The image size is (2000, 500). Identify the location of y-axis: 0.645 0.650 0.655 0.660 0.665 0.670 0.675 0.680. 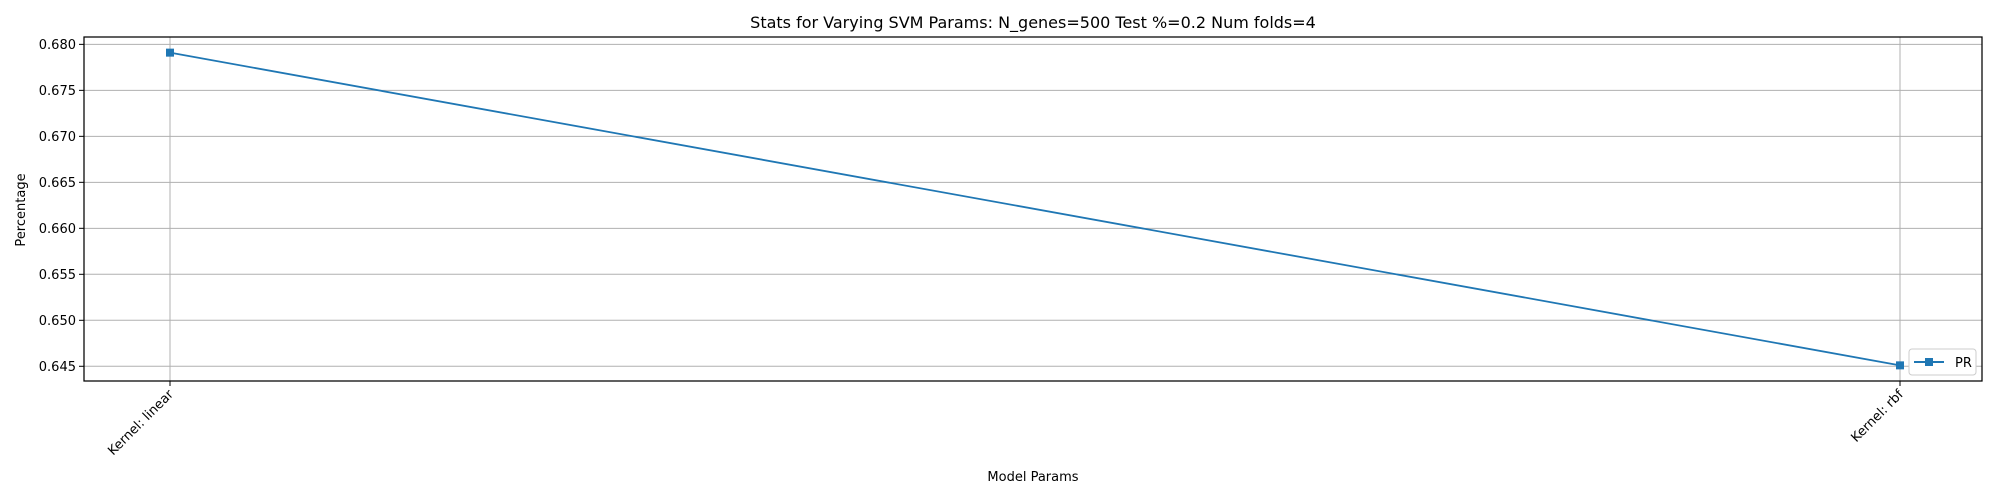
(61, 206).